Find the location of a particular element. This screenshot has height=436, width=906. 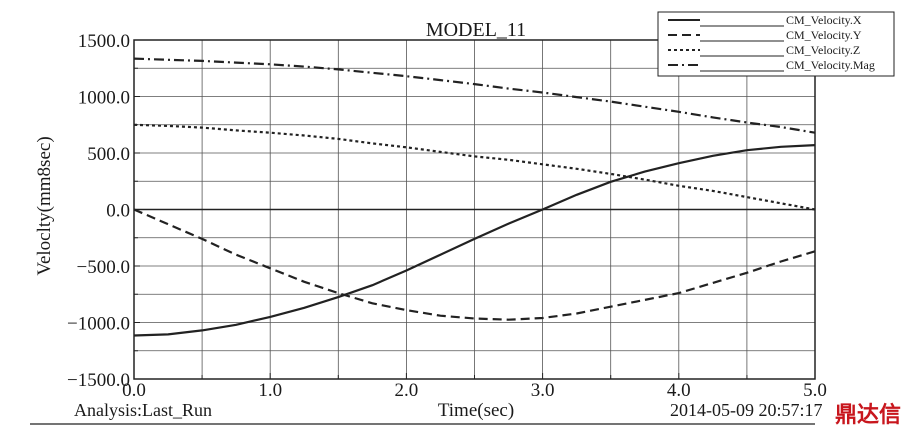

chart-title: MODEL_11 is located at coordinates (476, 30).